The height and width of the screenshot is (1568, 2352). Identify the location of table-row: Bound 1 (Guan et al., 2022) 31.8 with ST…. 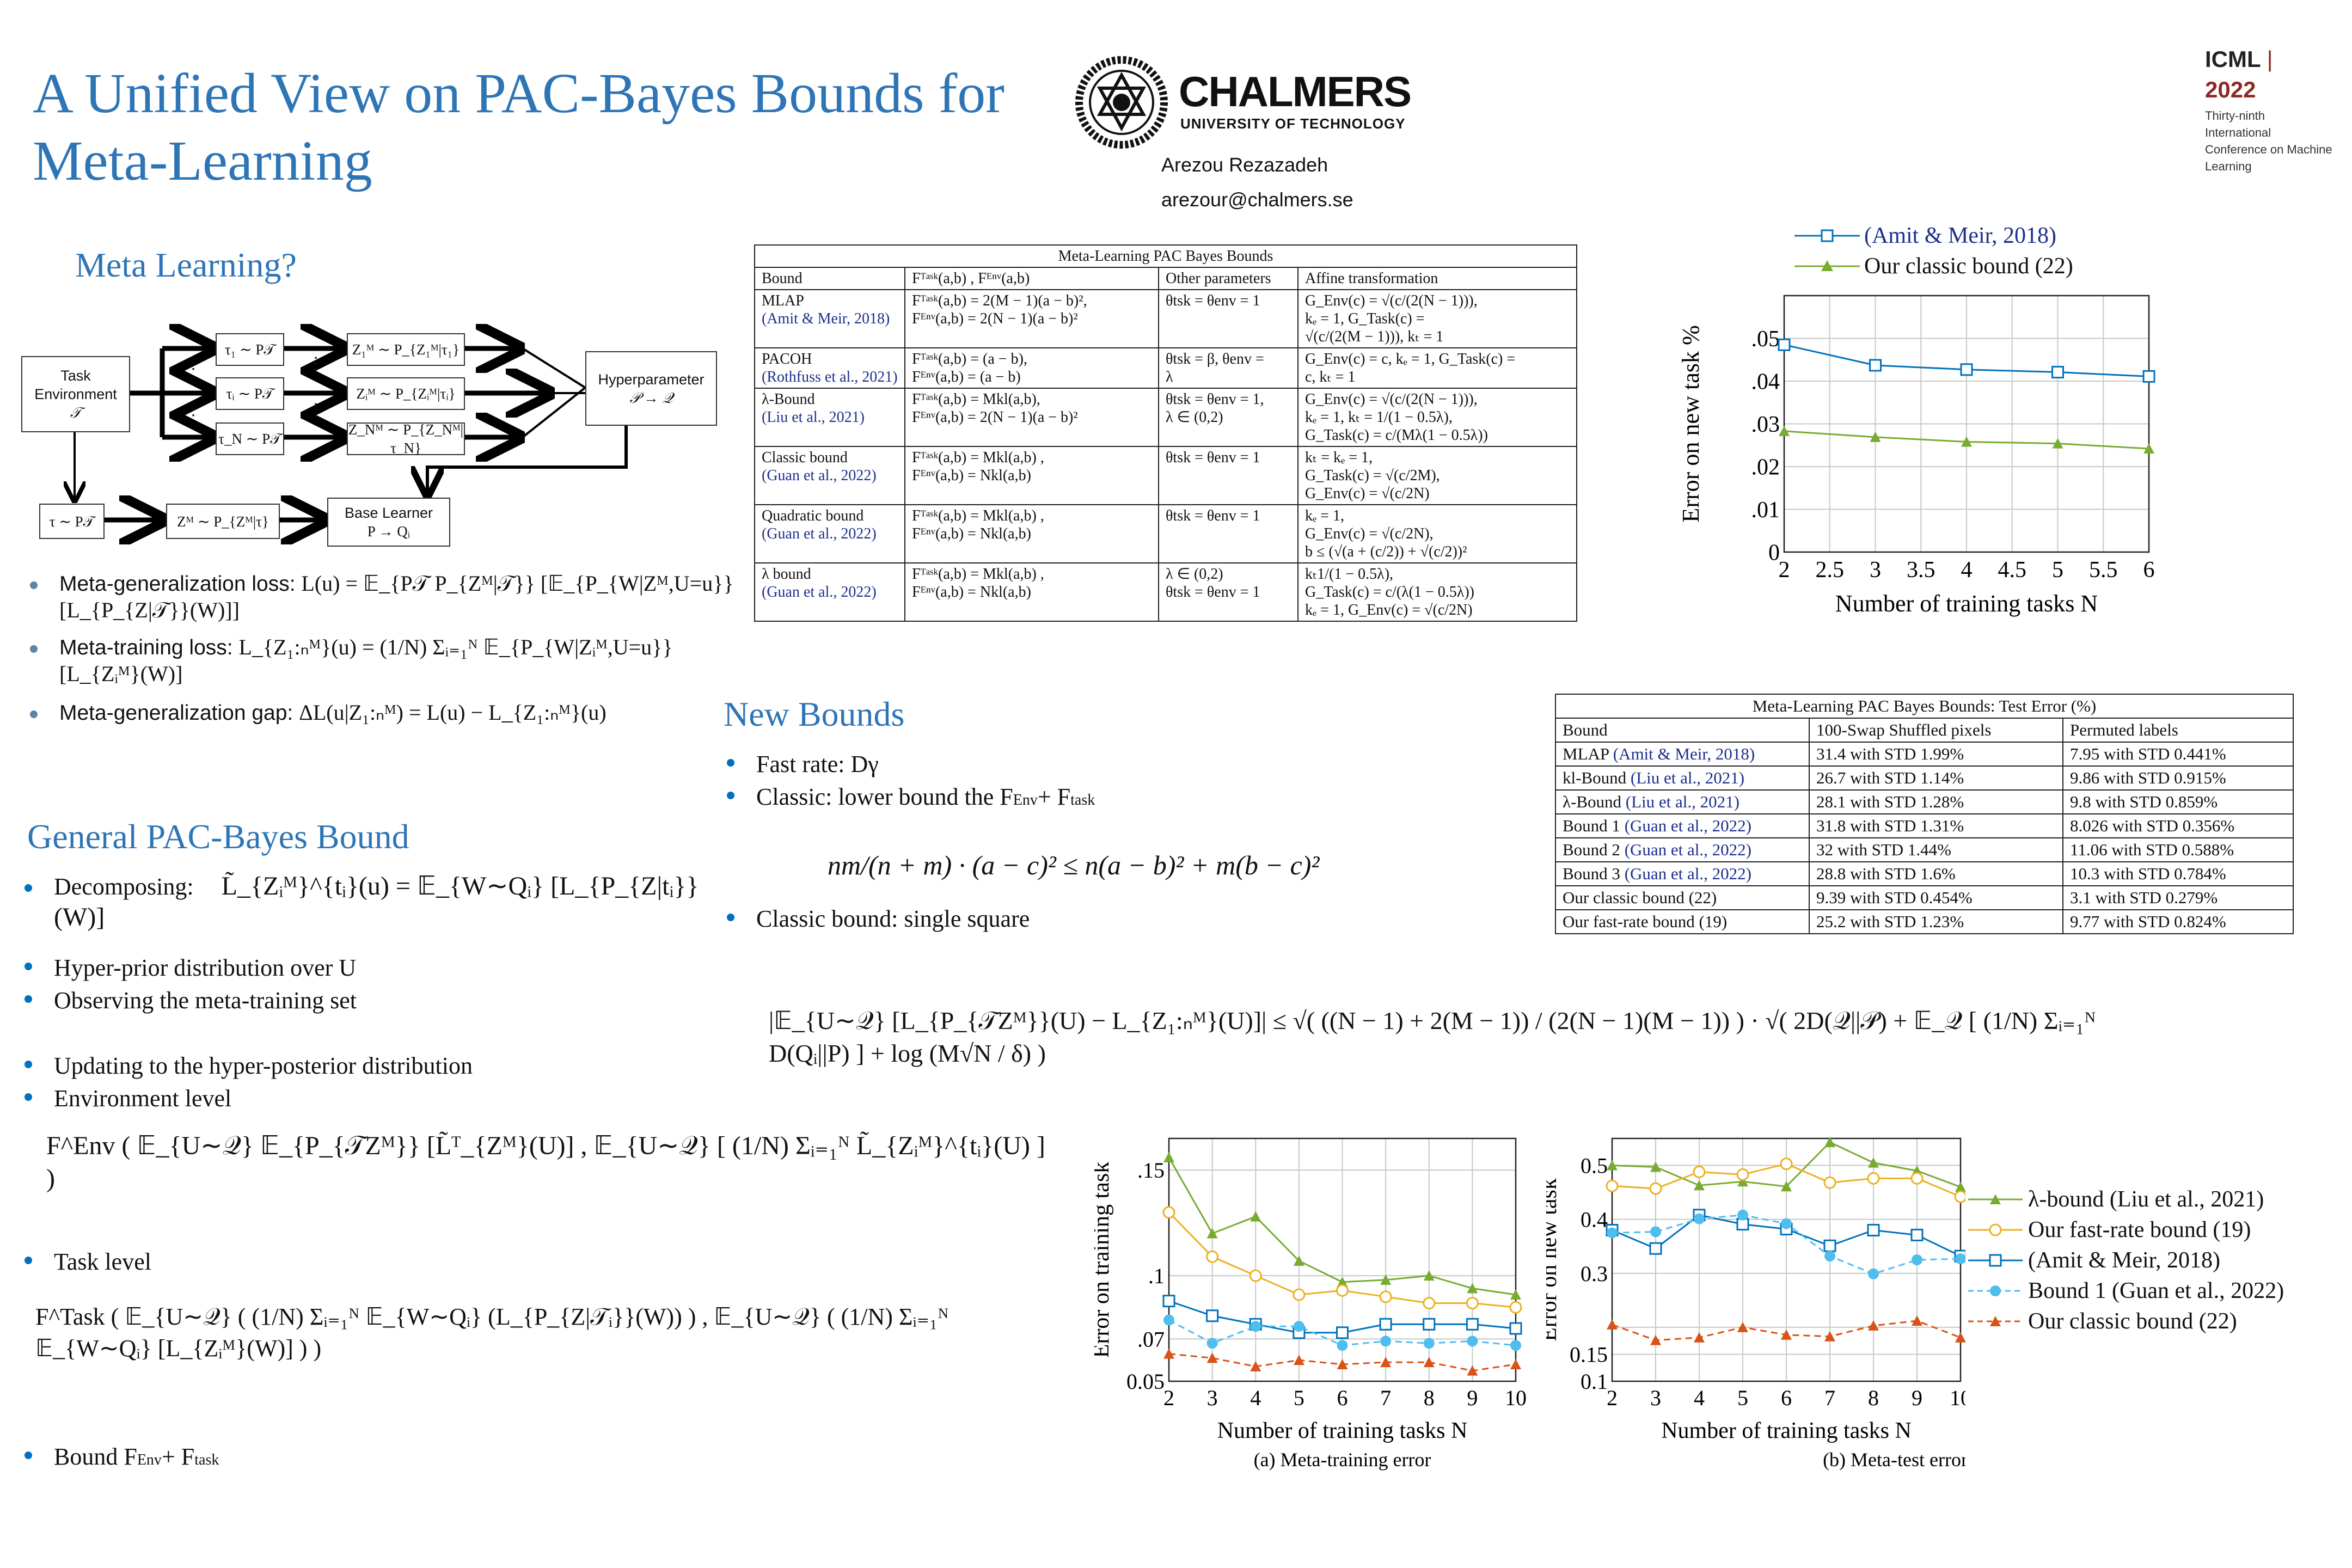
(1924, 825).